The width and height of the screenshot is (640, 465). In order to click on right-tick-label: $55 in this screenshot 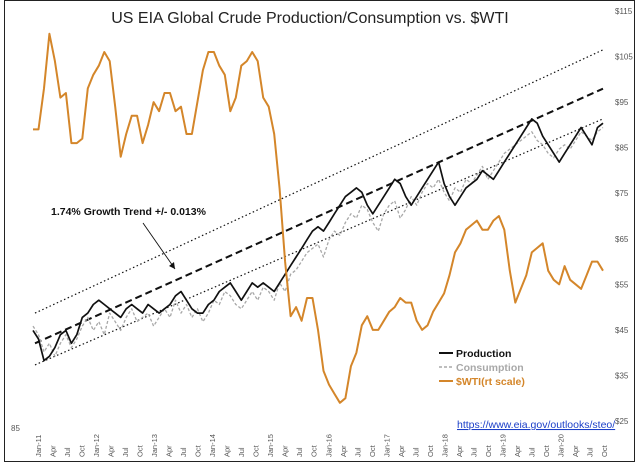, I will do `click(622, 284)`.